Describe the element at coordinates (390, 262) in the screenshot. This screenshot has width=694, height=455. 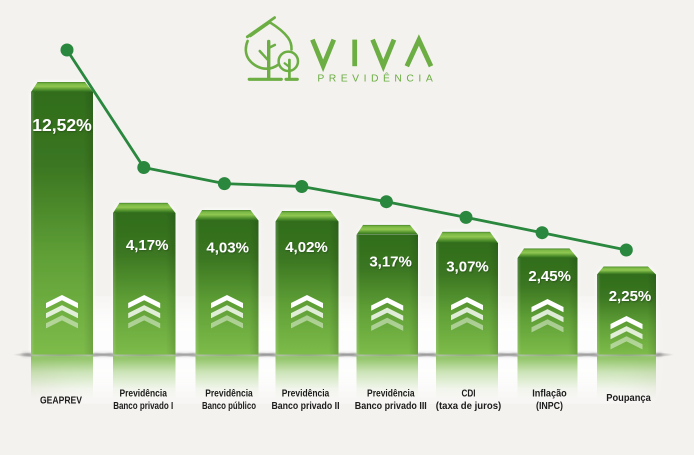
I see `svg-text: 3,17%` at that location.